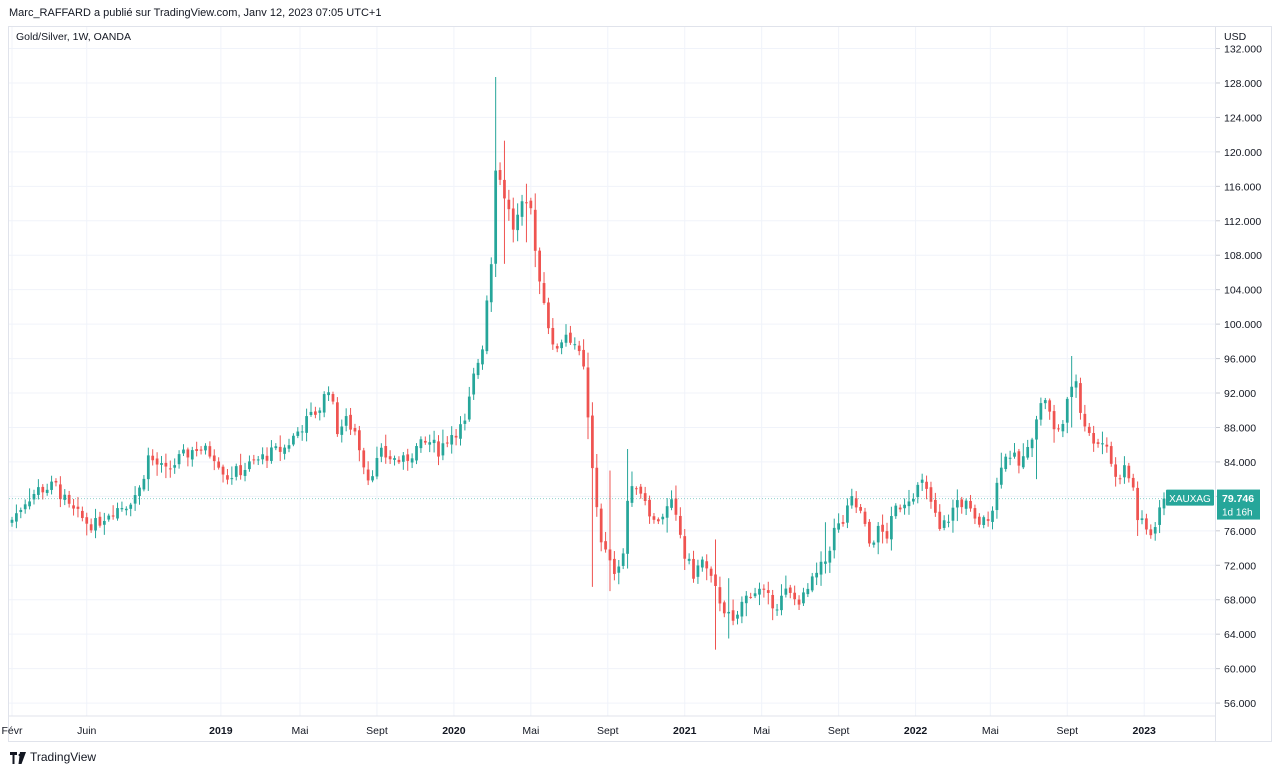 The height and width of the screenshot is (774, 1280). What do you see at coordinates (1240, 428) in the screenshot?
I see `y-tick-label: 88.000` at bounding box center [1240, 428].